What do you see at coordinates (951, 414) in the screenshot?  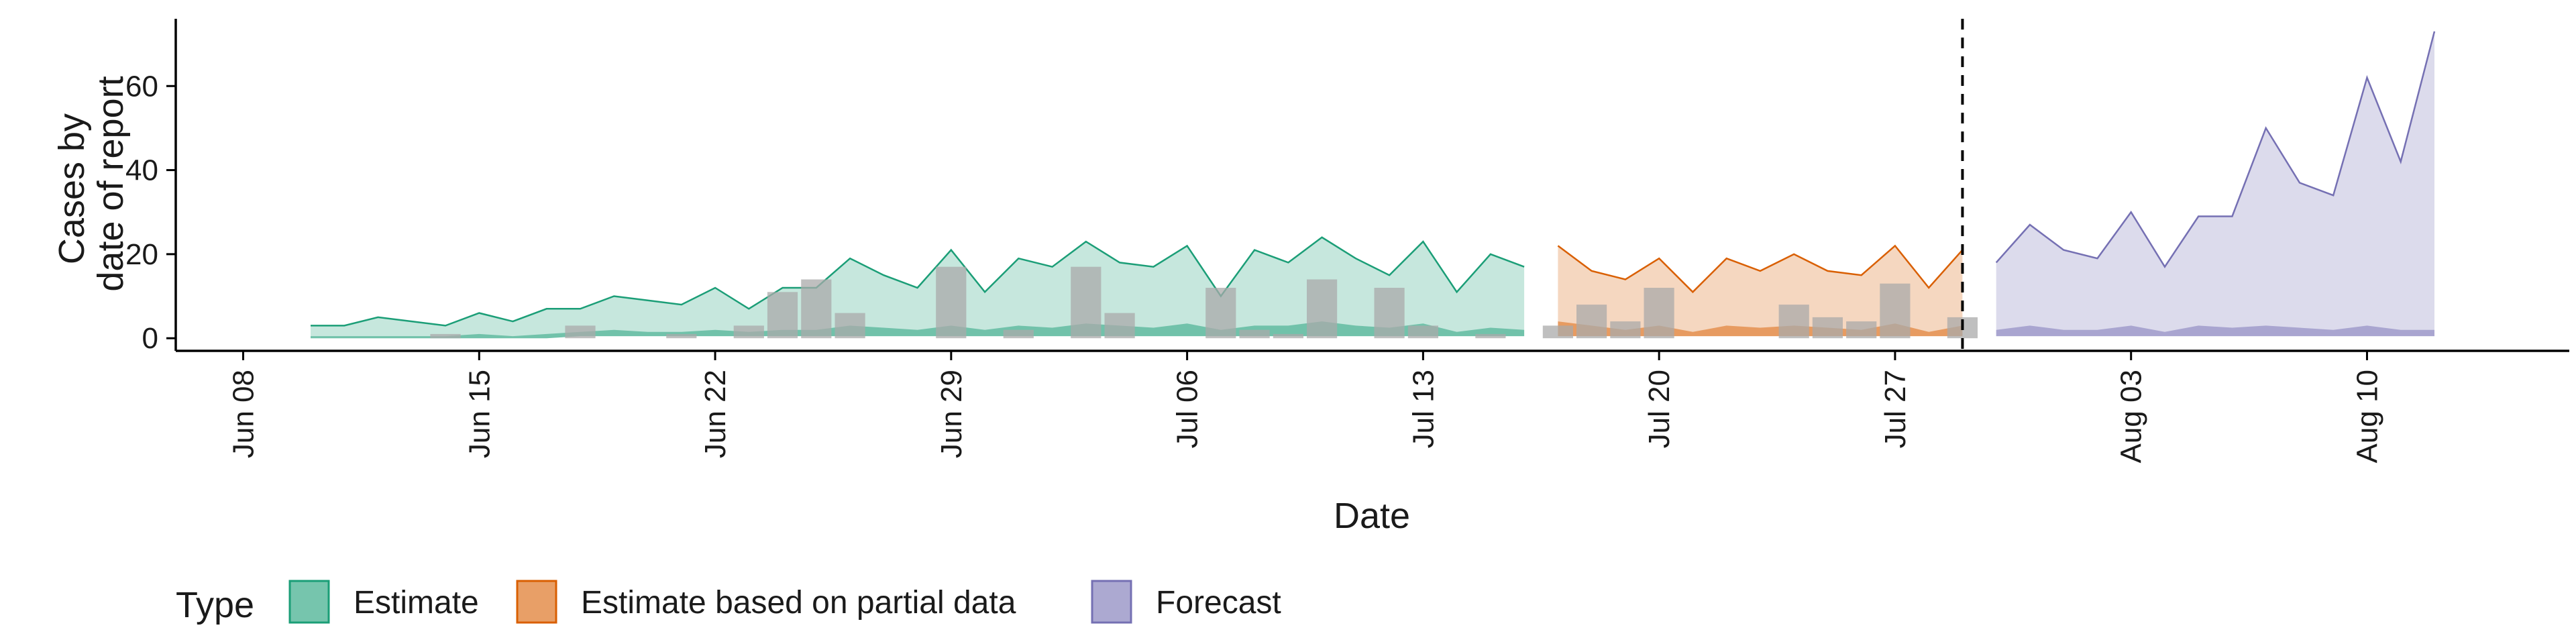 I see `x-tick-label: Jun 29` at bounding box center [951, 414].